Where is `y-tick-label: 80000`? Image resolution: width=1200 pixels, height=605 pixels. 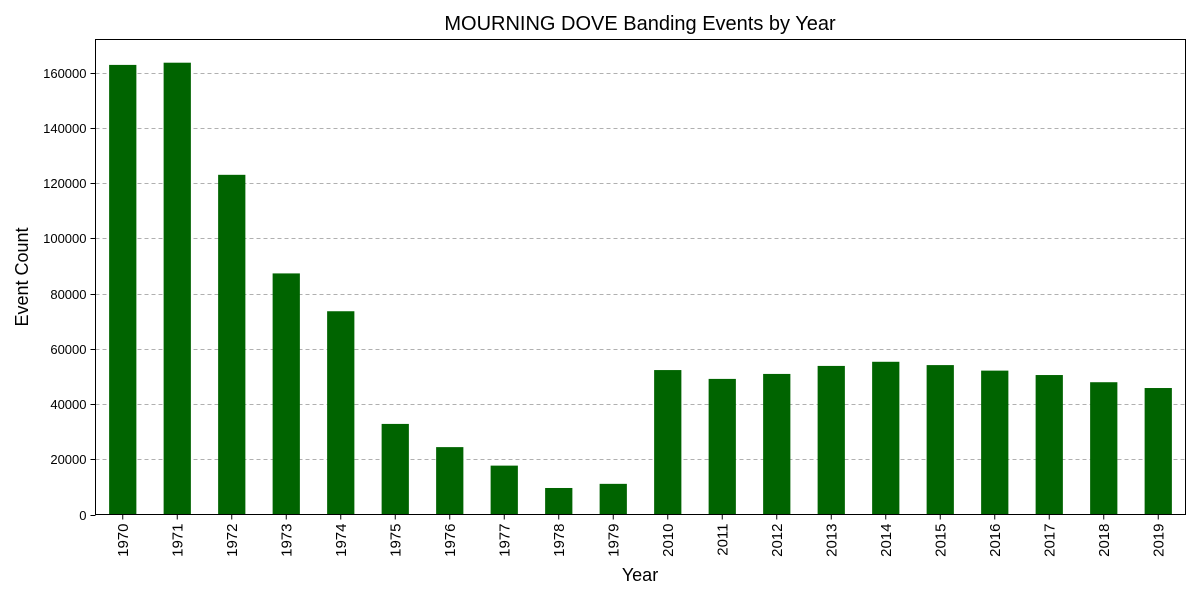 y-tick-label: 80000 is located at coordinates (68, 294).